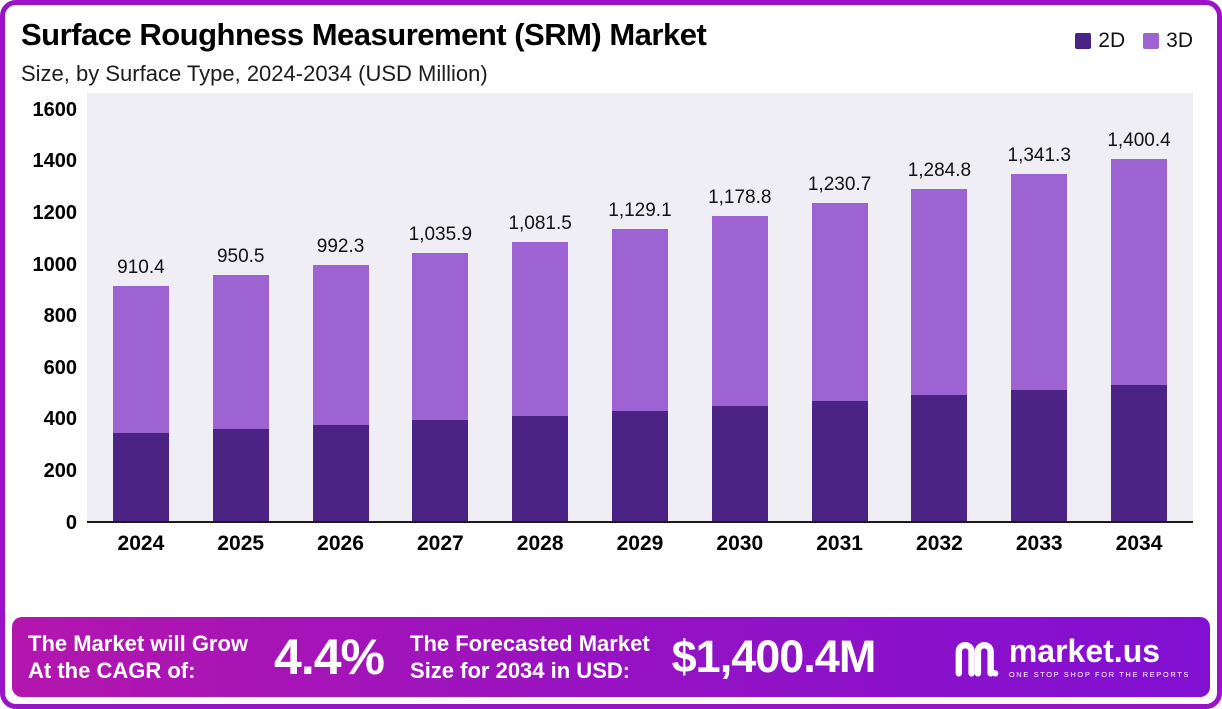 The width and height of the screenshot is (1222, 709). I want to click on cagr-label-line-1: The Market will Grow, so click(138, 643).